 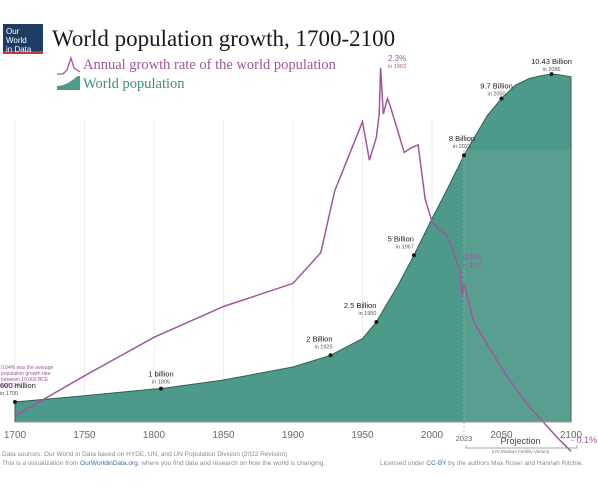 I want to click on population-sublabel-1805: in 1805, so click(x=161, y=383).